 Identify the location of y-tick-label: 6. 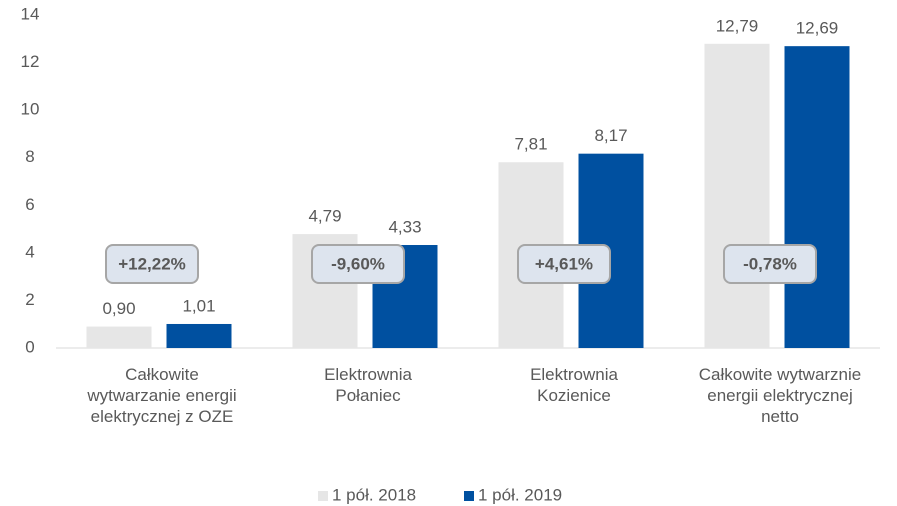
(29, 204).